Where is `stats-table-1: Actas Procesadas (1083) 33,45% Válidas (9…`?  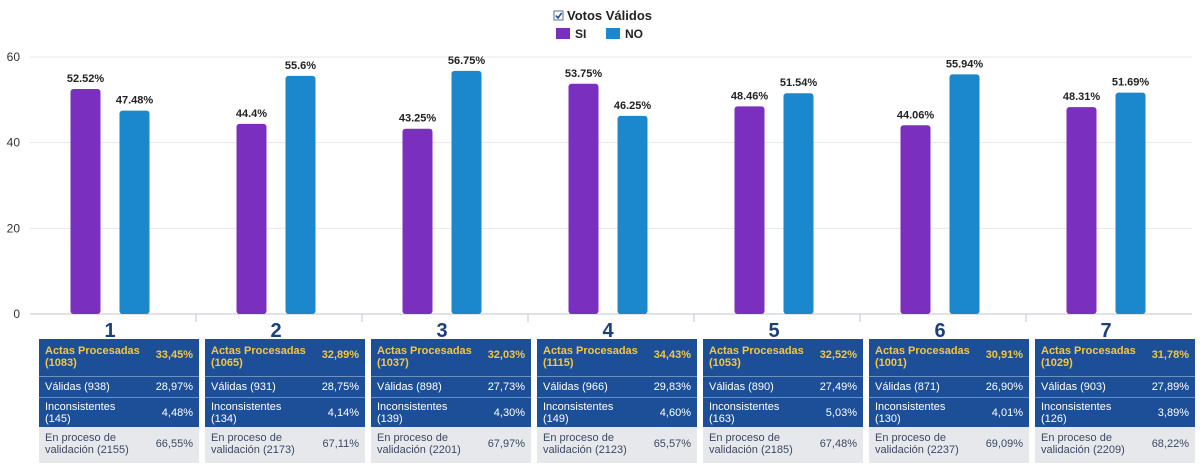 stats-table-1: Actas Procesadas (1083) 33,45% Válidas (9… is located at coordinates (119, 403).